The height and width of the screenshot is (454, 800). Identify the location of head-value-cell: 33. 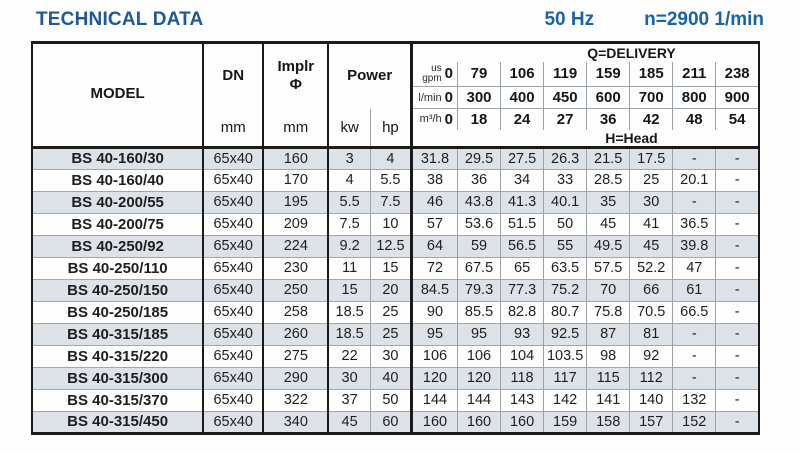
(565, 180).